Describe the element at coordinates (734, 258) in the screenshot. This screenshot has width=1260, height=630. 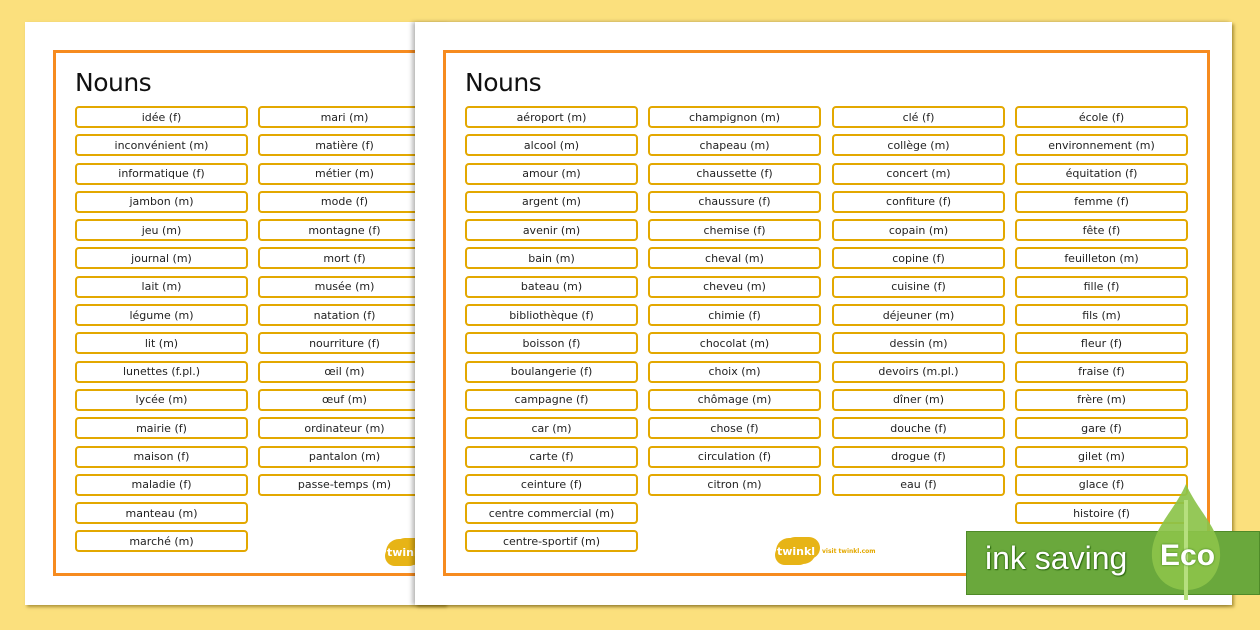
I see `noun-card: cheval (m)` at that location.